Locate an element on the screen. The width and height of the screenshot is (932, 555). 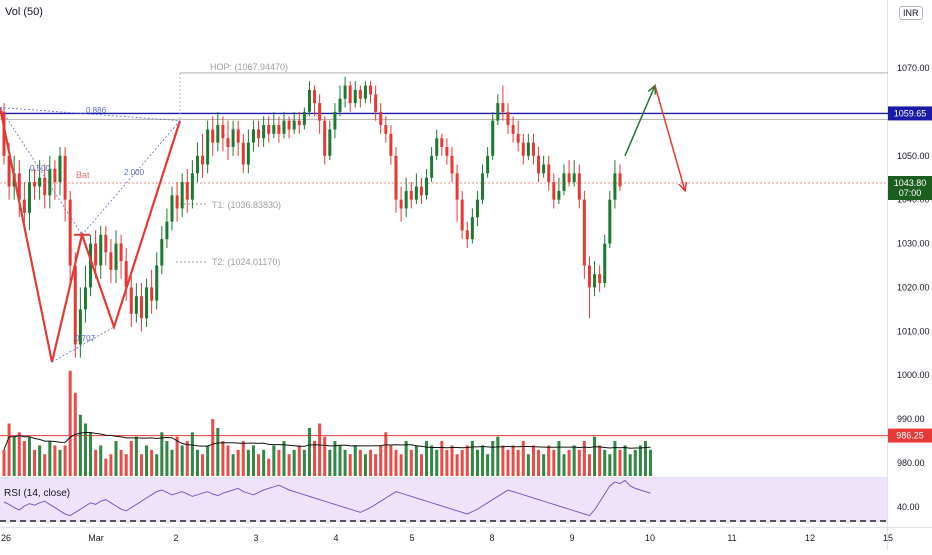
bat-label: Bat is located at coordinates (83, 175).